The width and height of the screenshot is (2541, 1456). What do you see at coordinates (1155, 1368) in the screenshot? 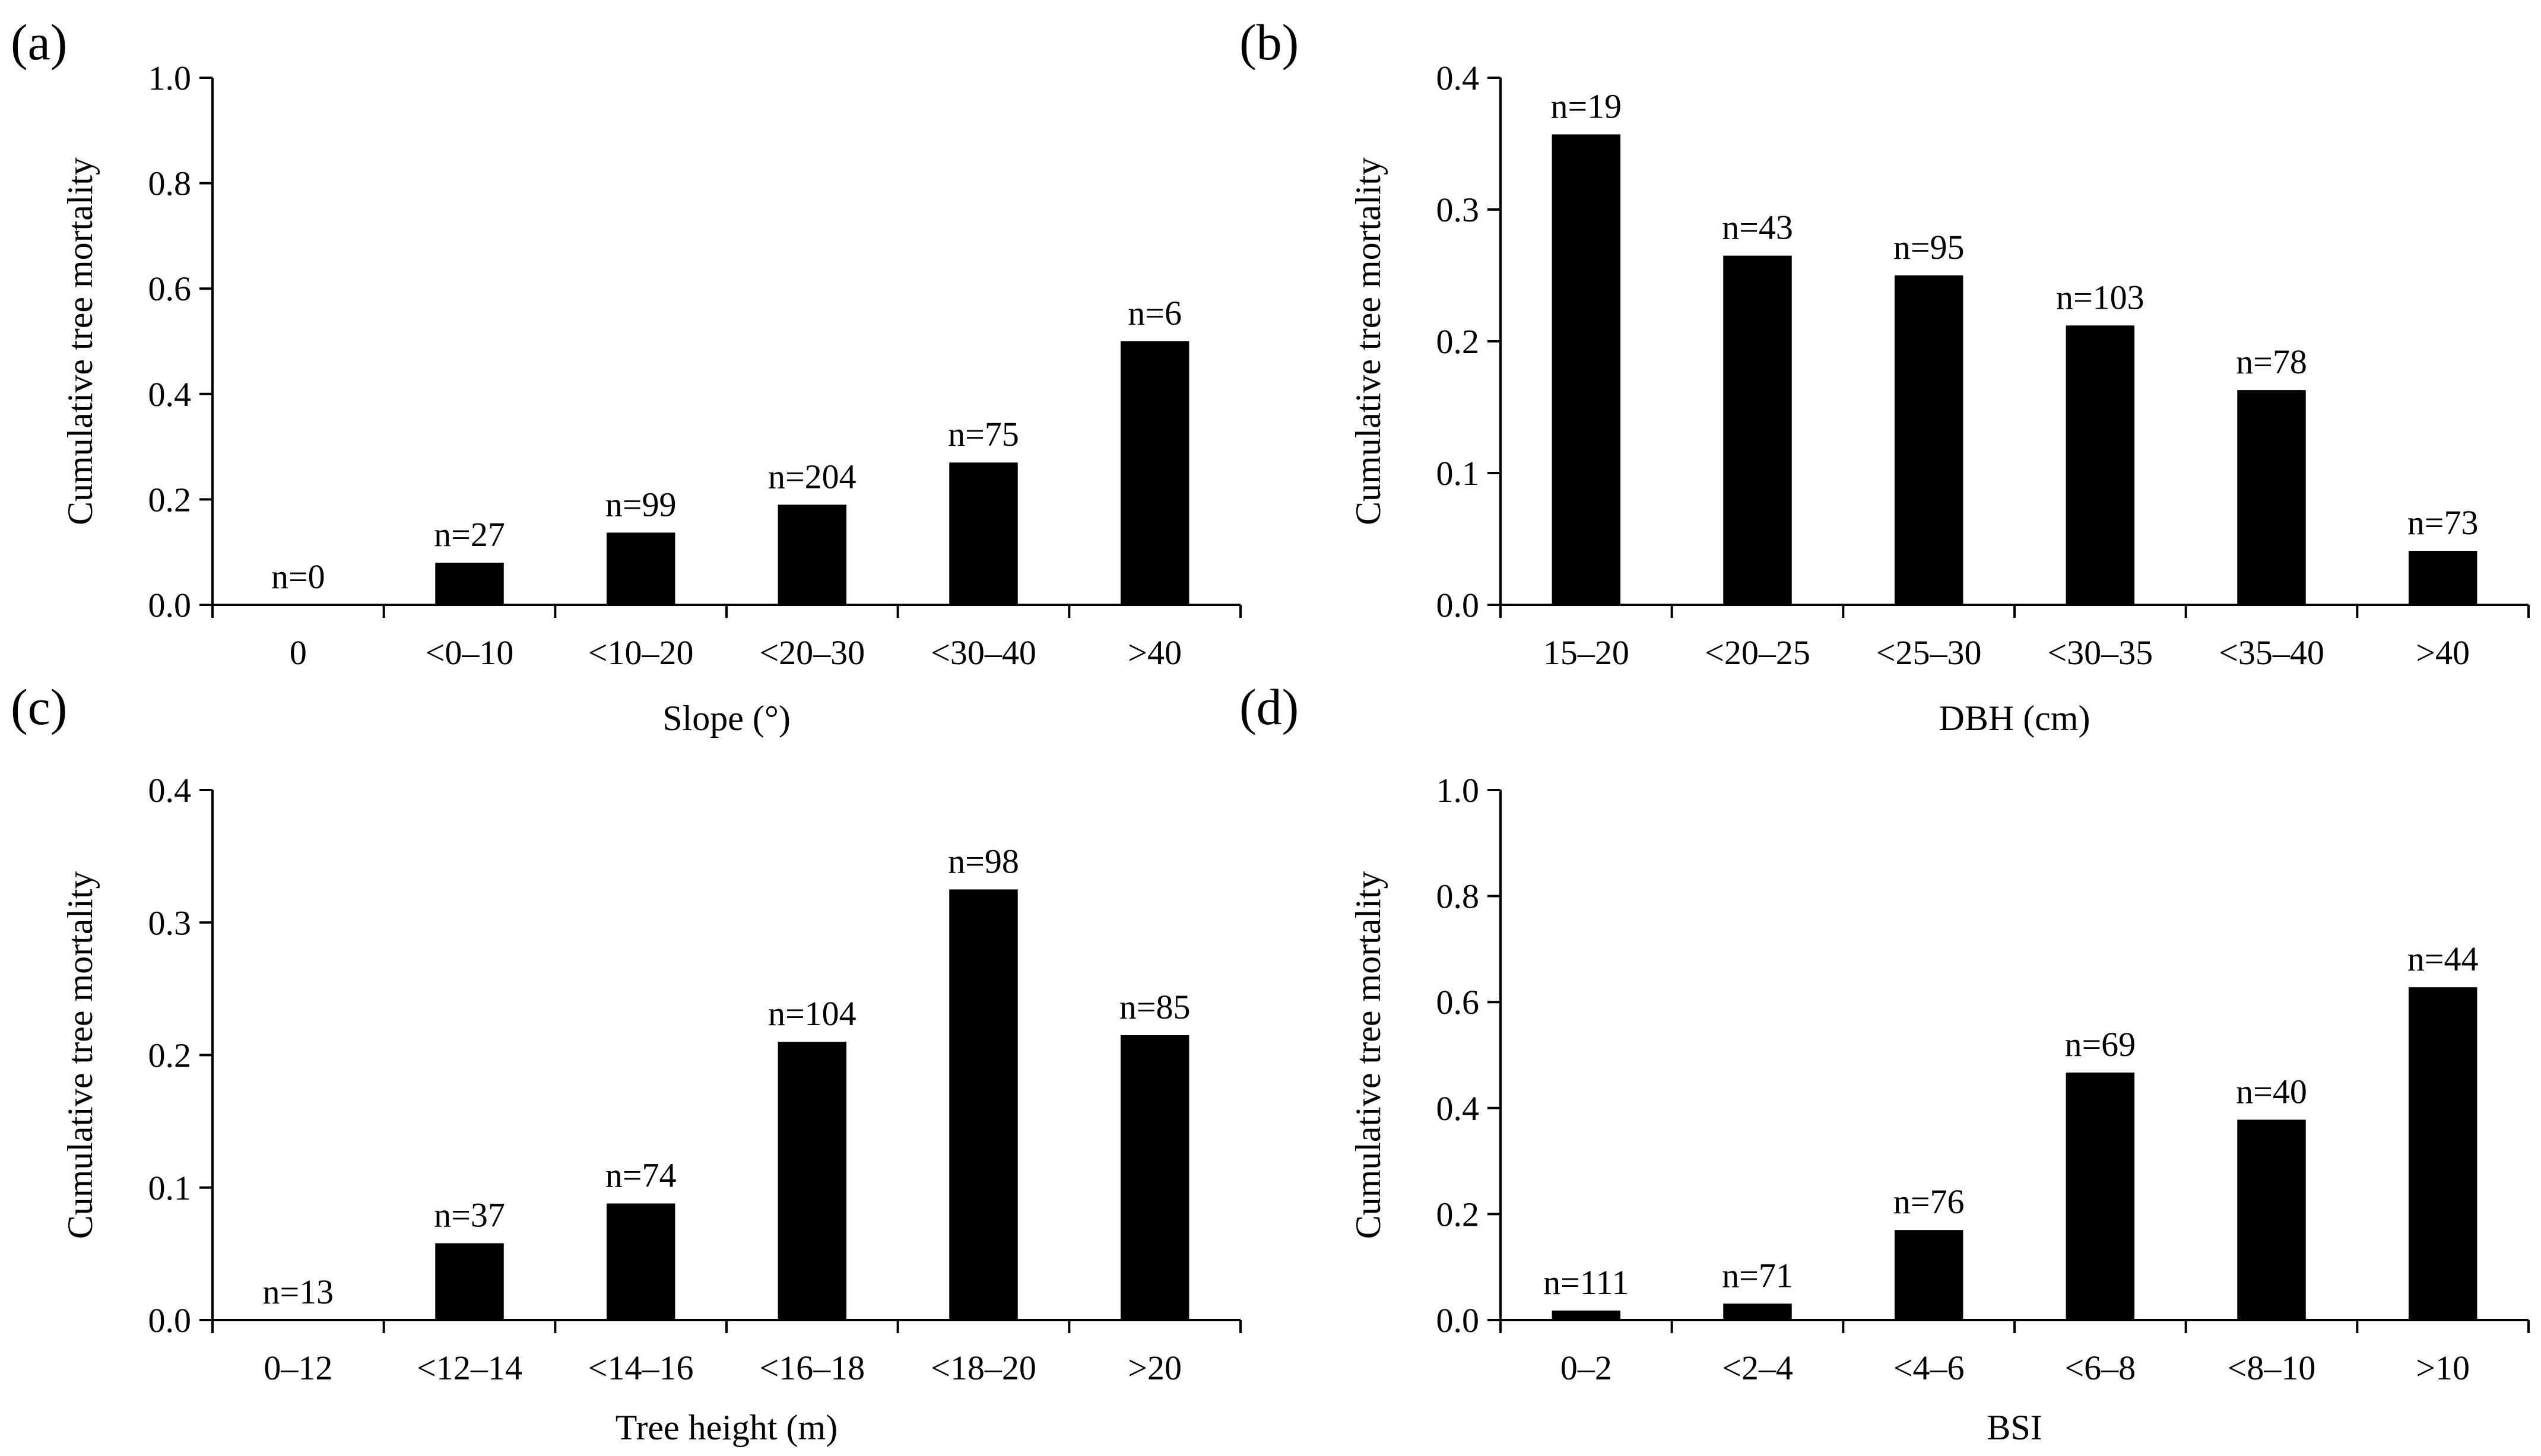
I see `x-tick-label: >20` at bounding box center [1155, 1368].